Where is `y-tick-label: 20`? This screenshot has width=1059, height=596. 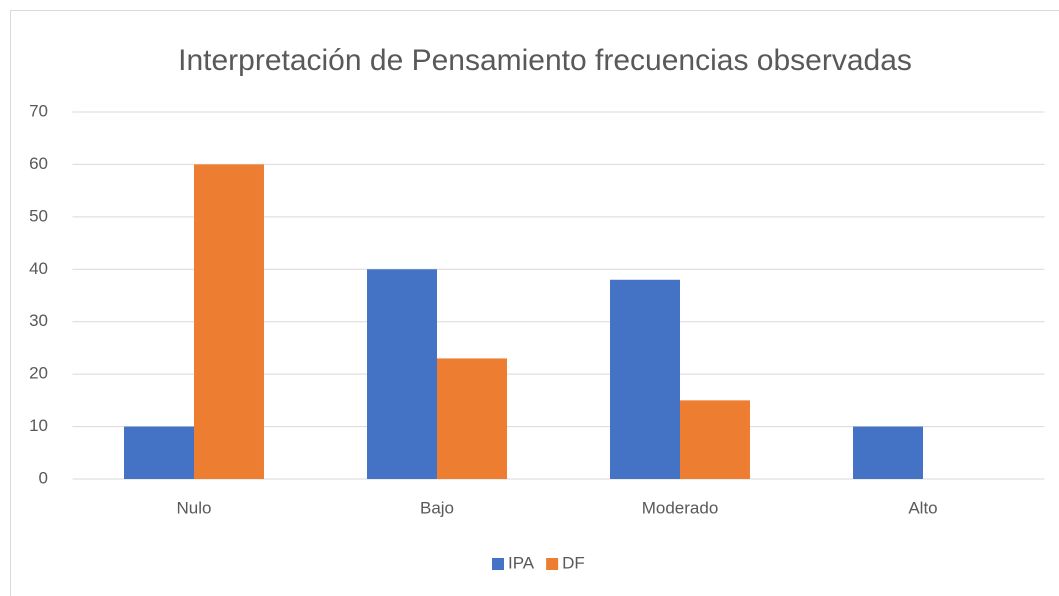
y-tick-label: 20 is located at coordinates (38, 373).